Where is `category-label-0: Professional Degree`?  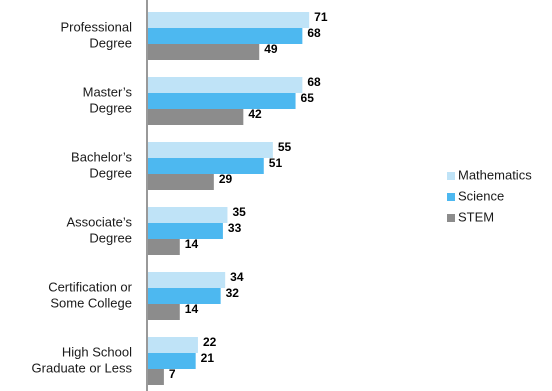
category-label-0: Professional Degree is located at coordinates (96, 34).